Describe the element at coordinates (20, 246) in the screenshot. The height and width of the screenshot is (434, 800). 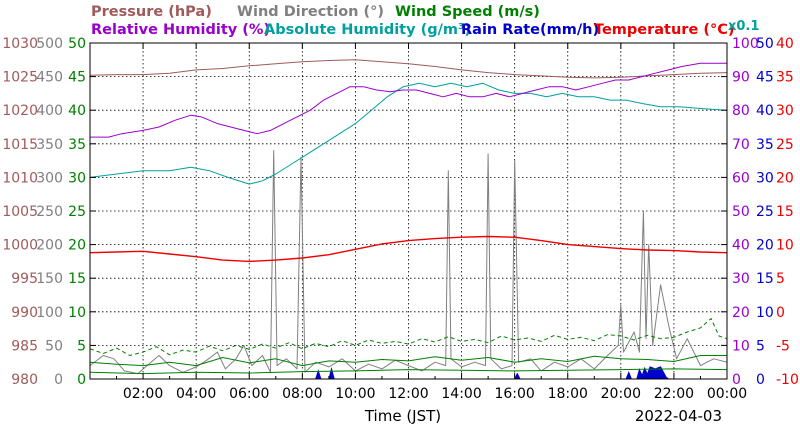
I see `tick-pressure: 1000` at that location.